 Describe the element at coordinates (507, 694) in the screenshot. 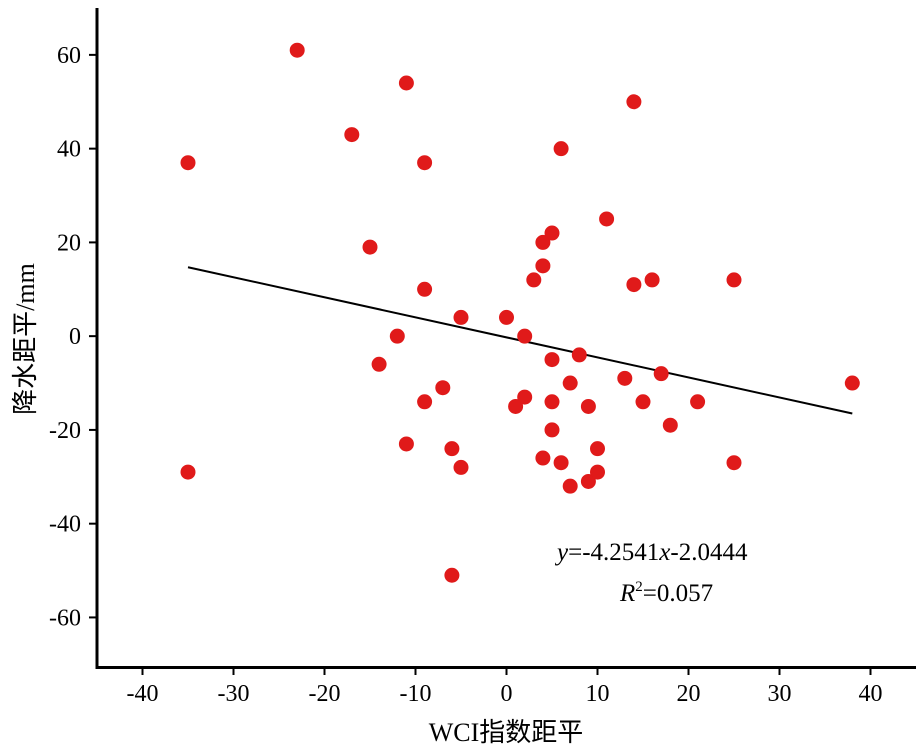

I see `x-tick-label: 0` at that location.